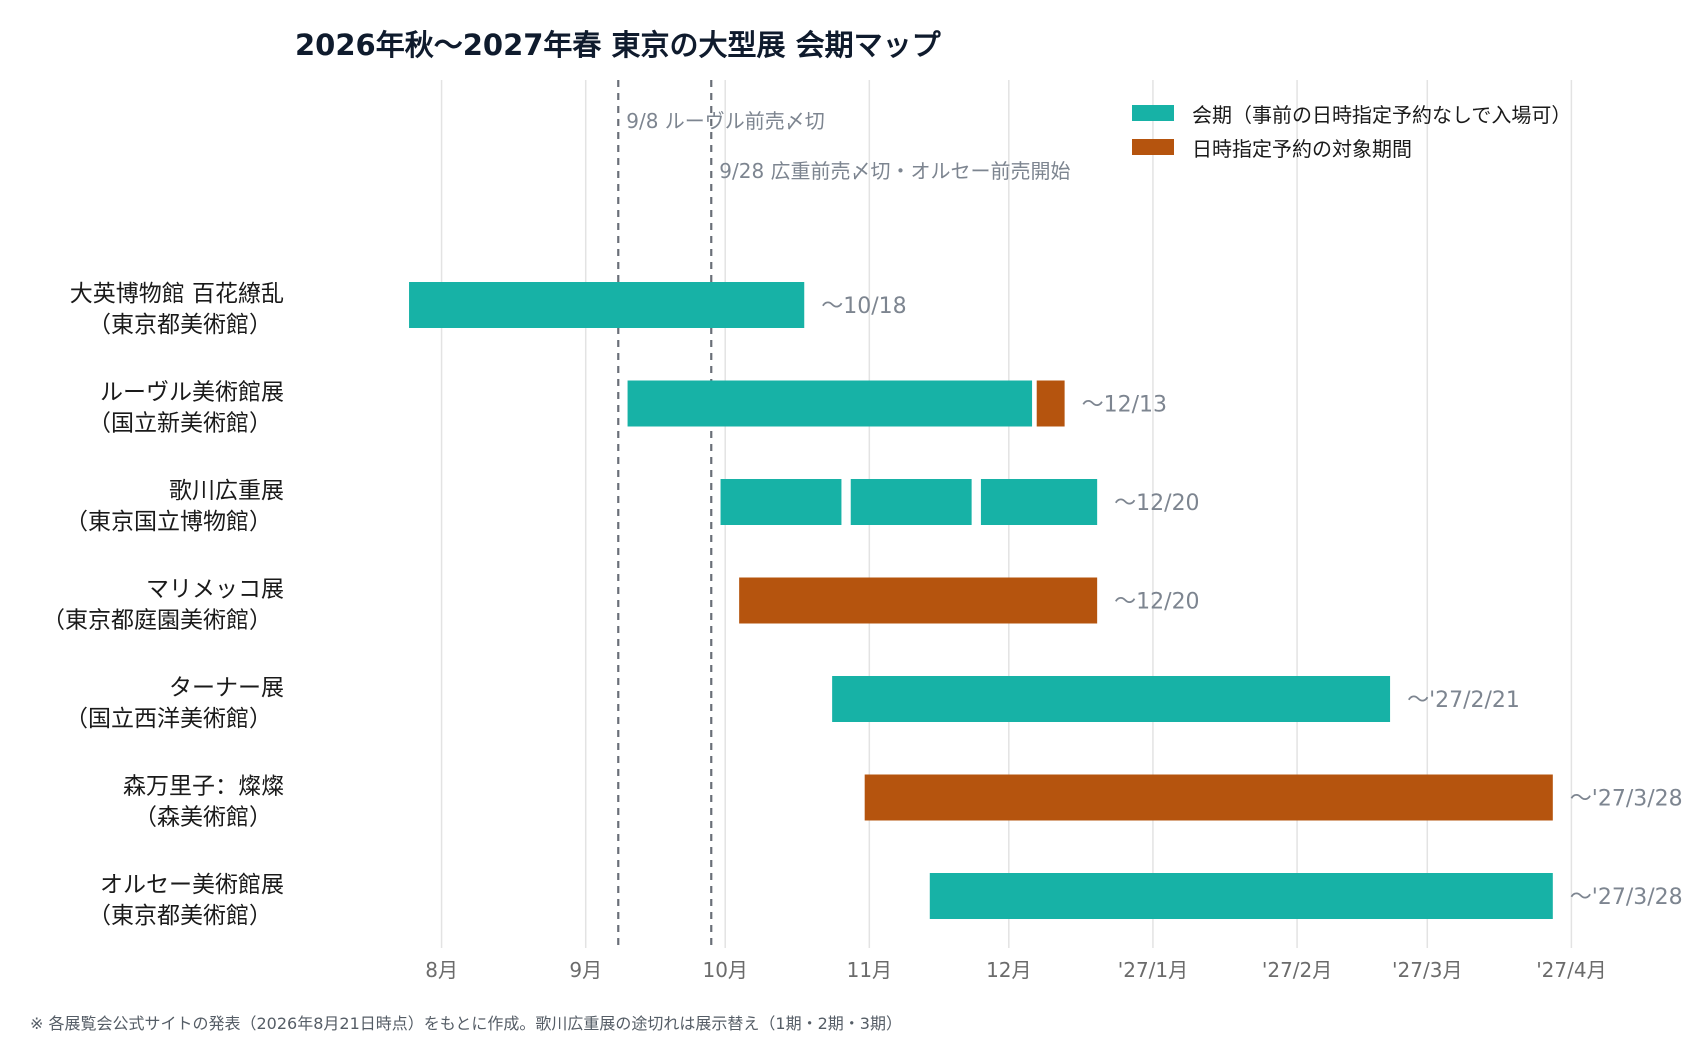  What do you see at coordinates (215, 590) in the screenshot?
I see `row-label-name: マリメッコ展` at bounding box center [215, 590].